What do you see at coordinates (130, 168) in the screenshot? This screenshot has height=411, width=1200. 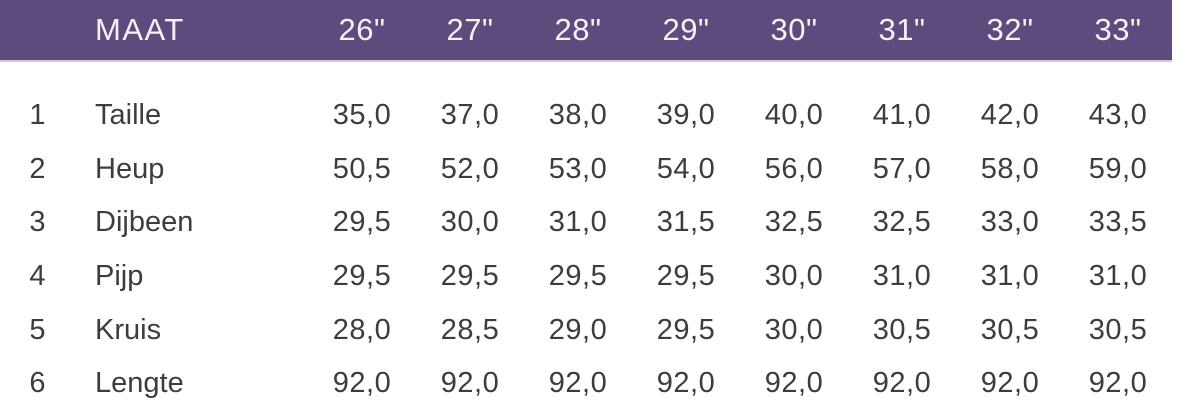 I see `row-label: Heup` at bounding box center [130, 168].